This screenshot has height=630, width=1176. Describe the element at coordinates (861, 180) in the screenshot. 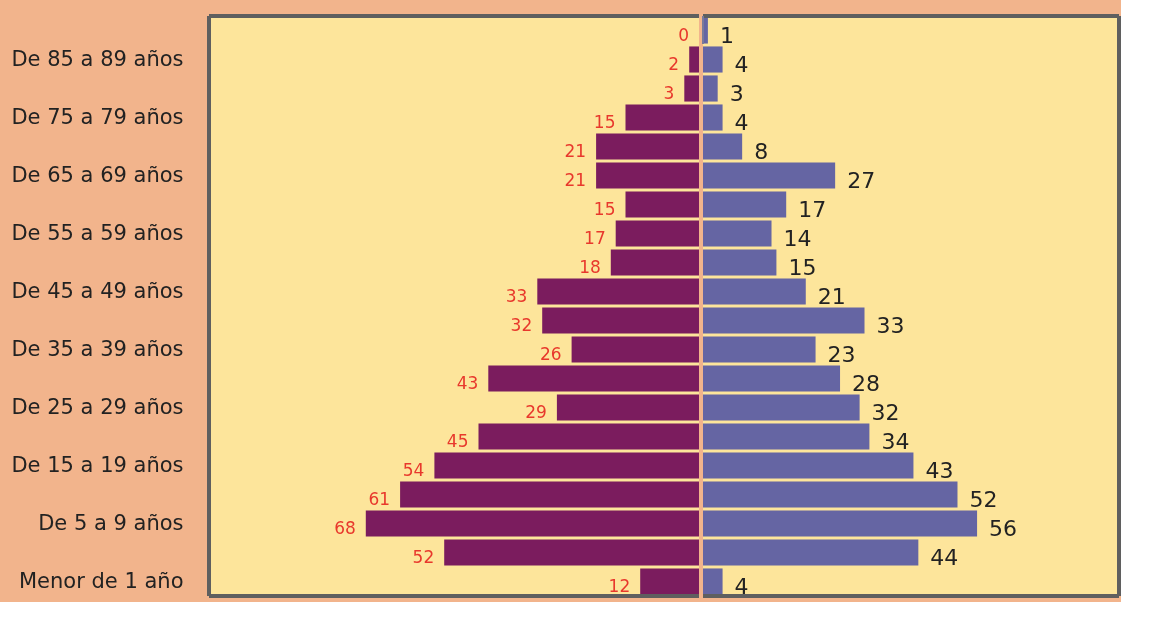

I see `data-label: 27` at that location.